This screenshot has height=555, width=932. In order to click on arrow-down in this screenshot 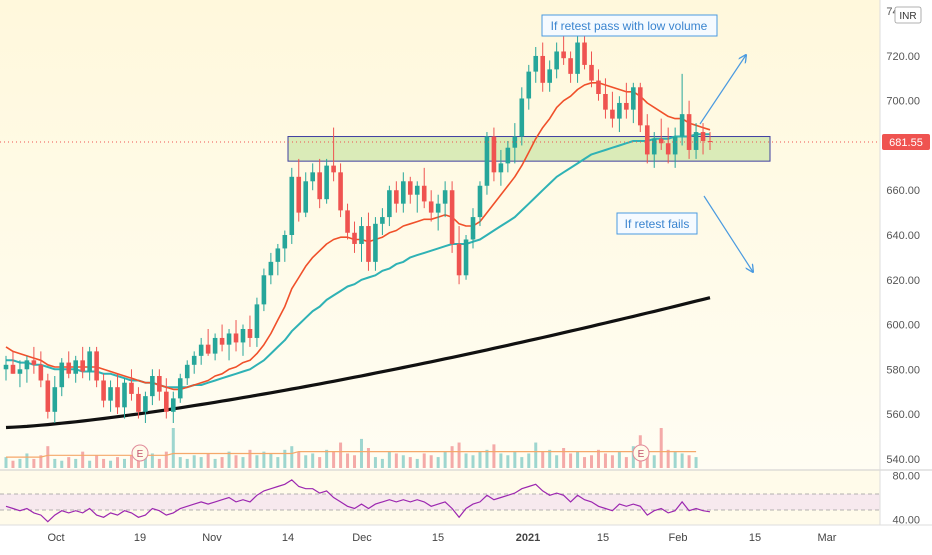, I will do `click(728, 233)`.